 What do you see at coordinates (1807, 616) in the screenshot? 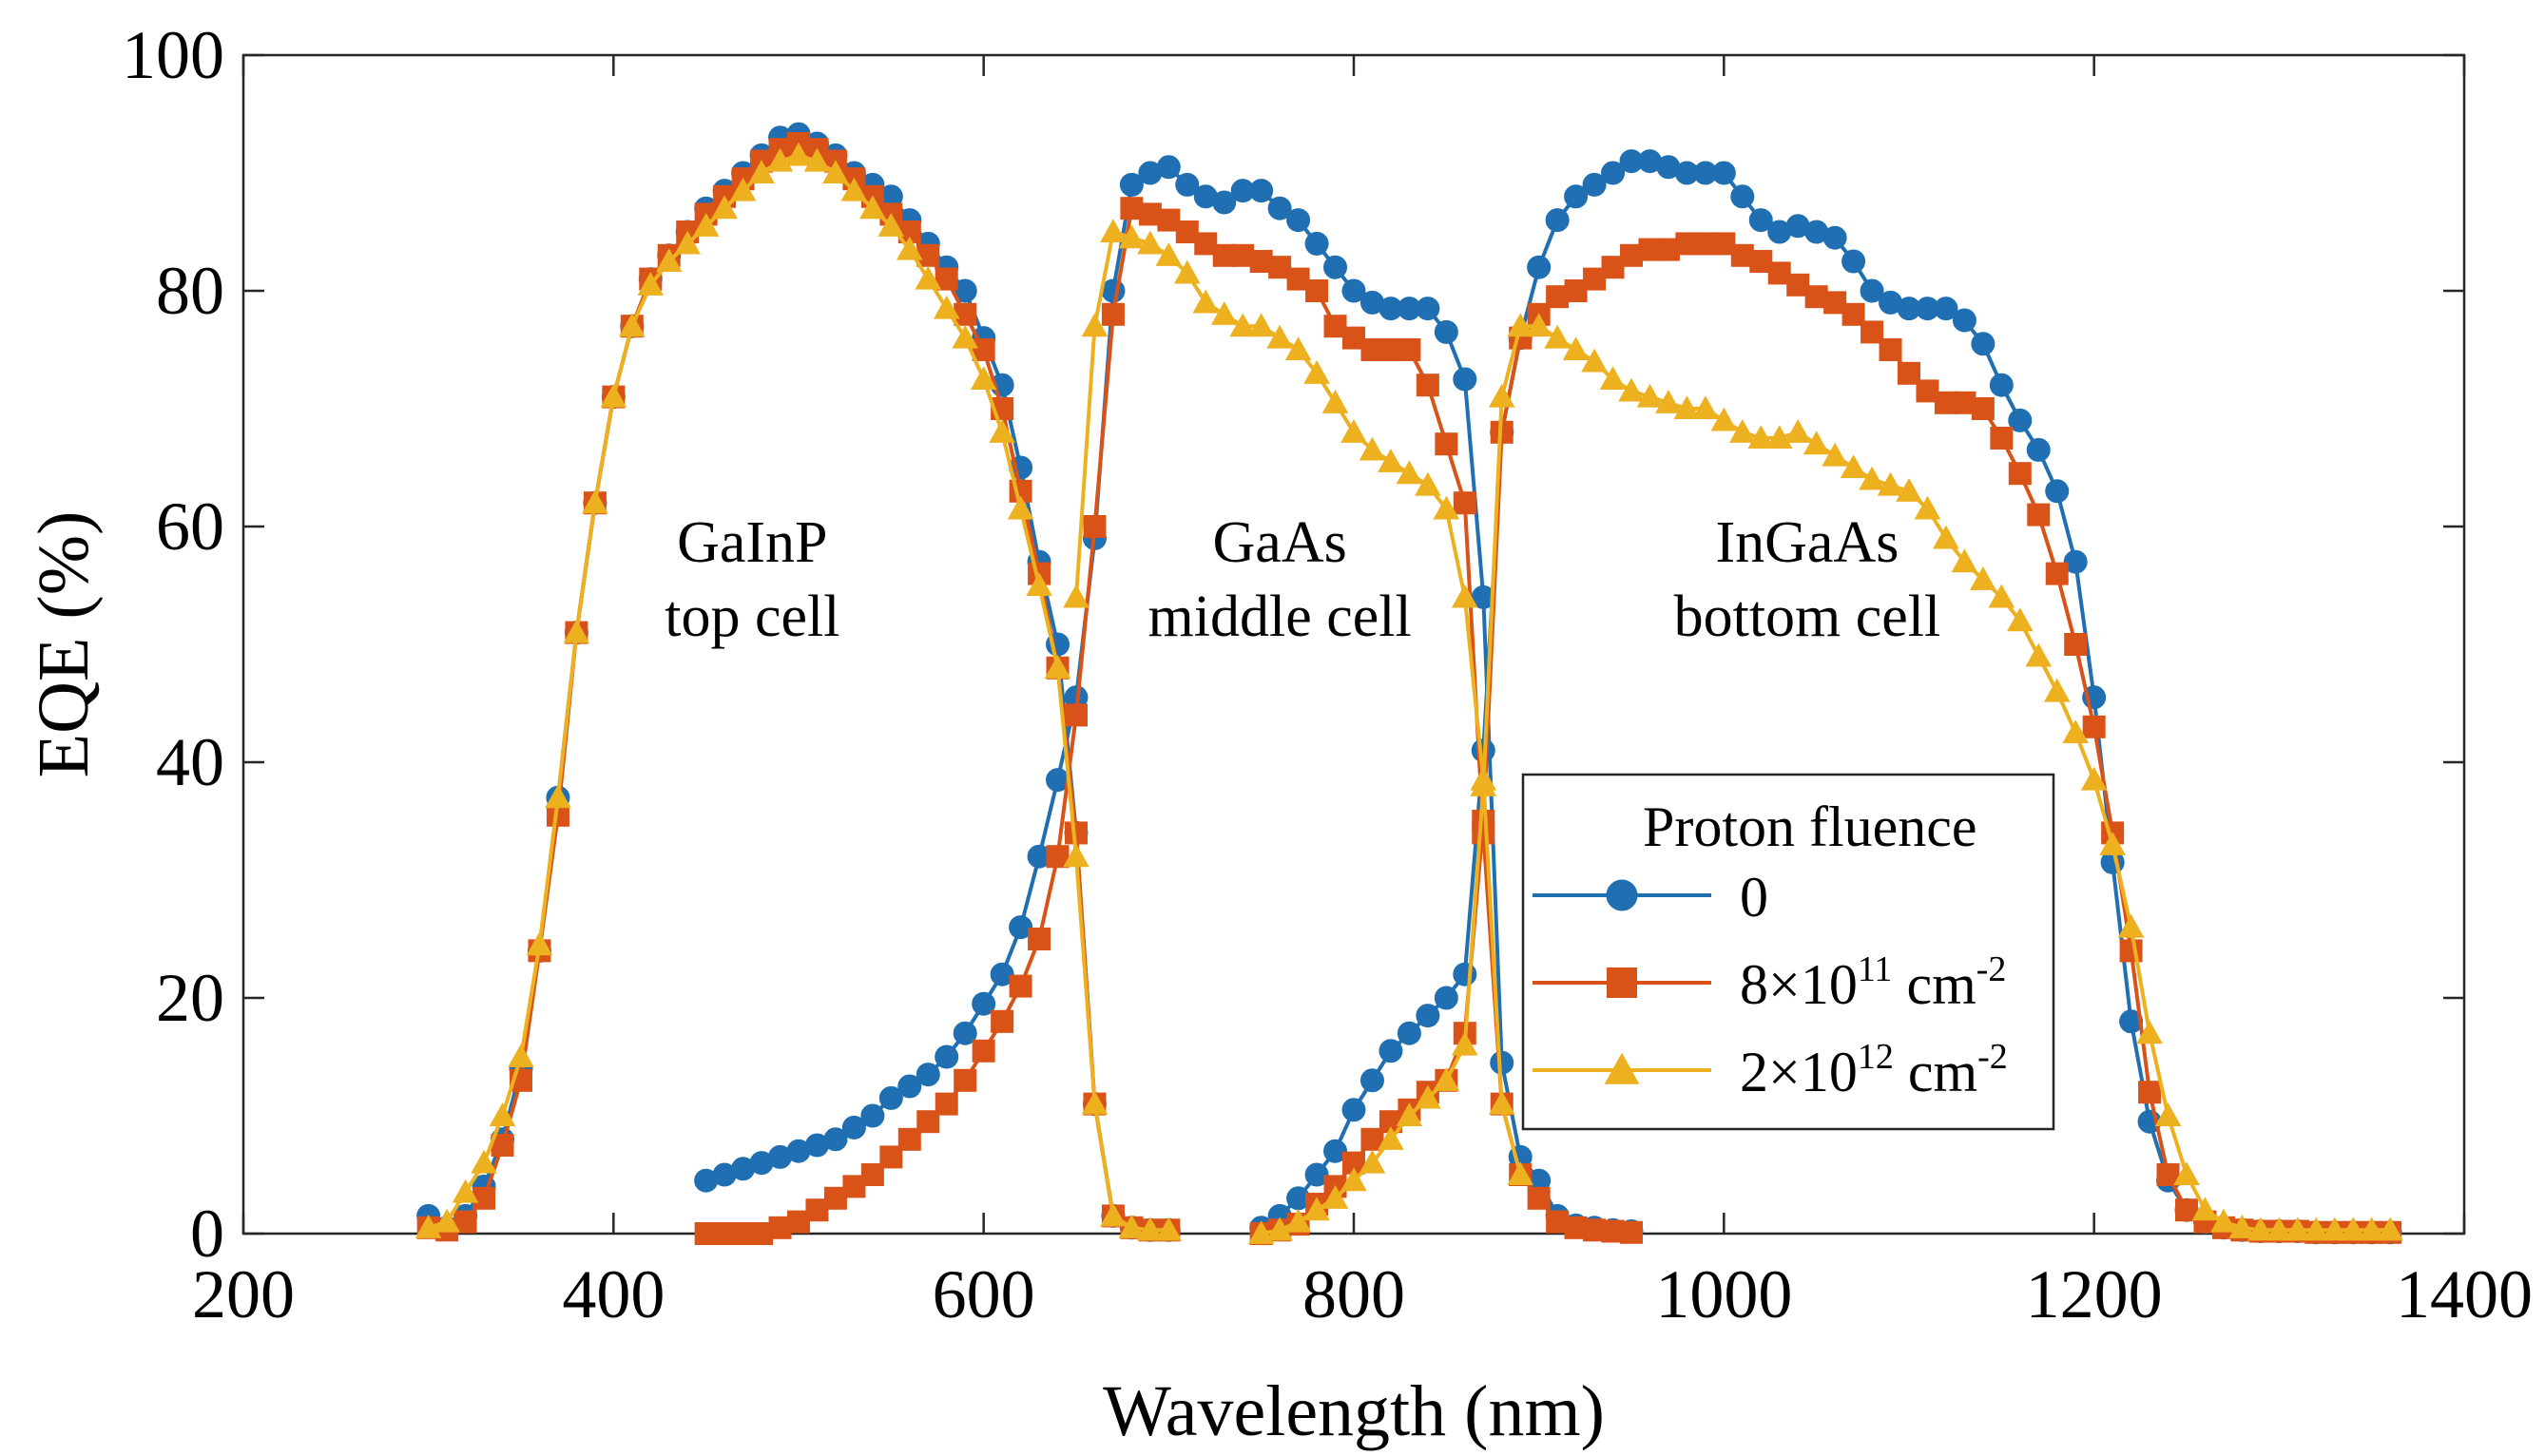
I see `annotation-2-line-1: bottom cell` at bounding box center [1807, 616].